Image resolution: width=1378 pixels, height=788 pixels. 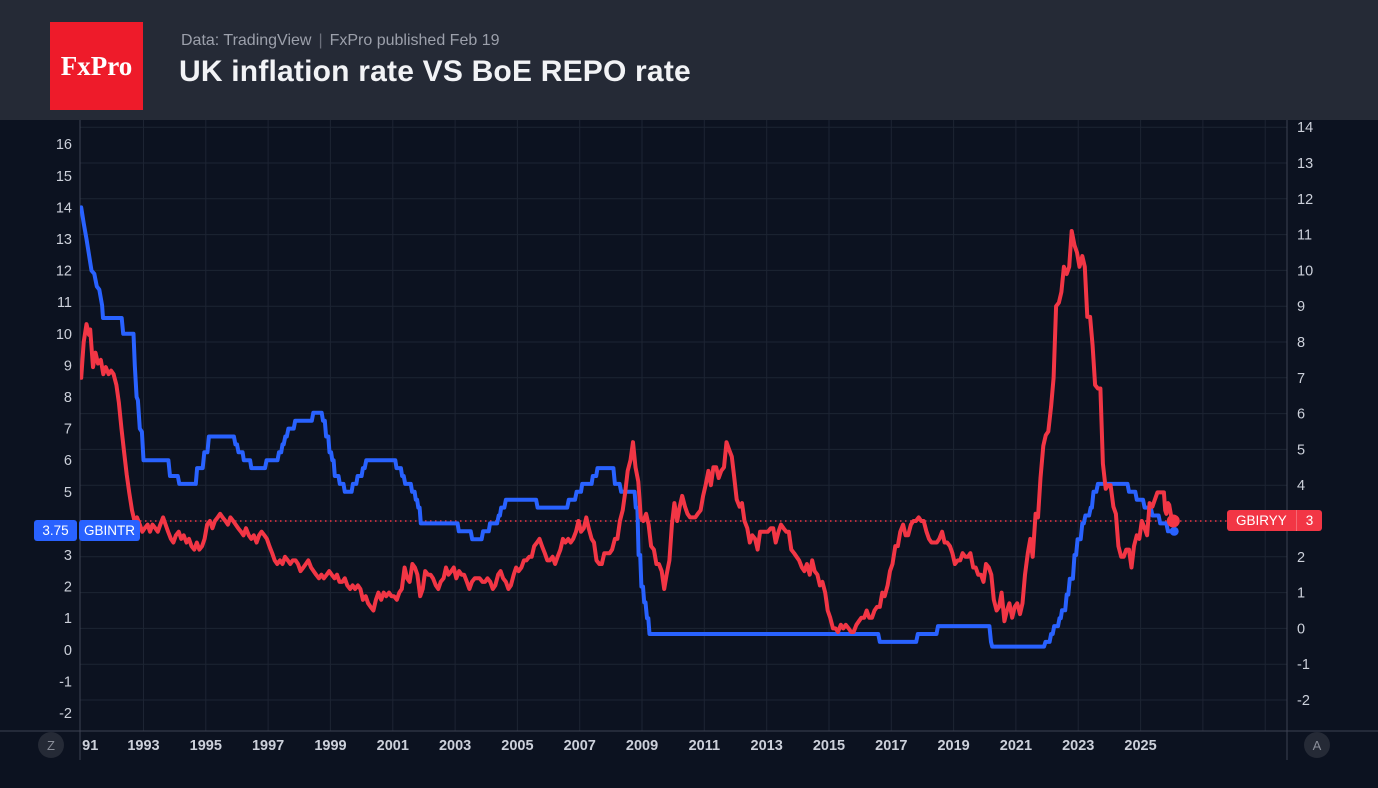 What do you see at coordinates (455, 746) in the screenshot?
I see `x-axis-tick: 2003` at bounding box center [455, 746].